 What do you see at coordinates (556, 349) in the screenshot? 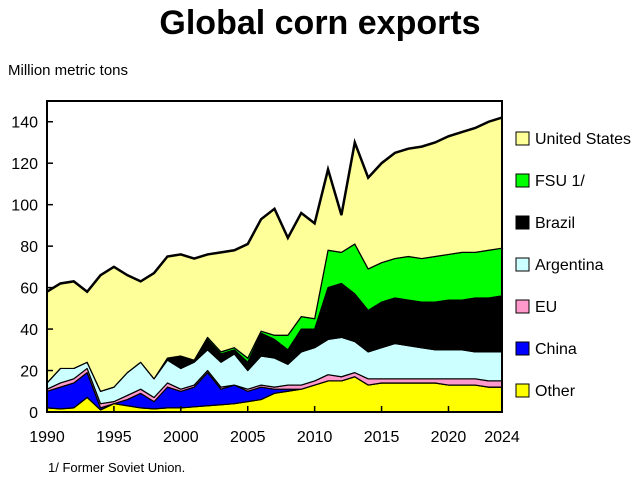
I see `legend-label: China` at bounding box center [556, 349].